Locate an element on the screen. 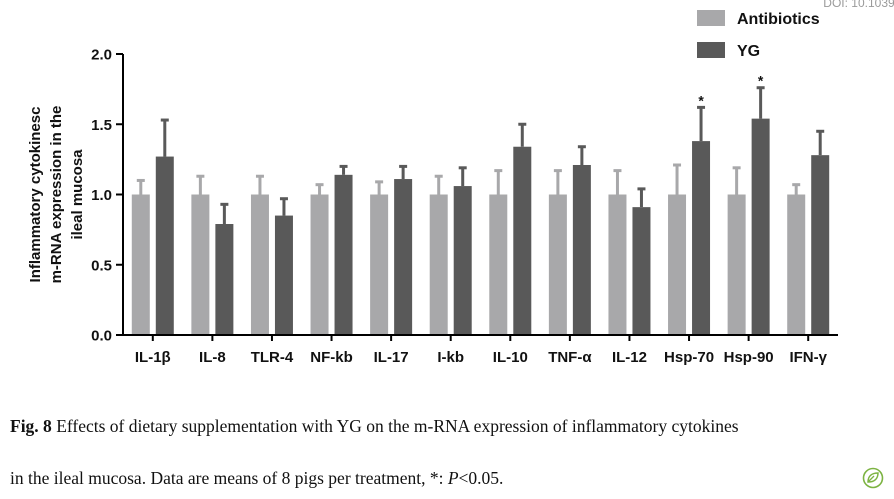 Image resolution: width=894 pixels, height=499 pixels. caption-p-value-symbol: P is located at coordinates (453, 478).